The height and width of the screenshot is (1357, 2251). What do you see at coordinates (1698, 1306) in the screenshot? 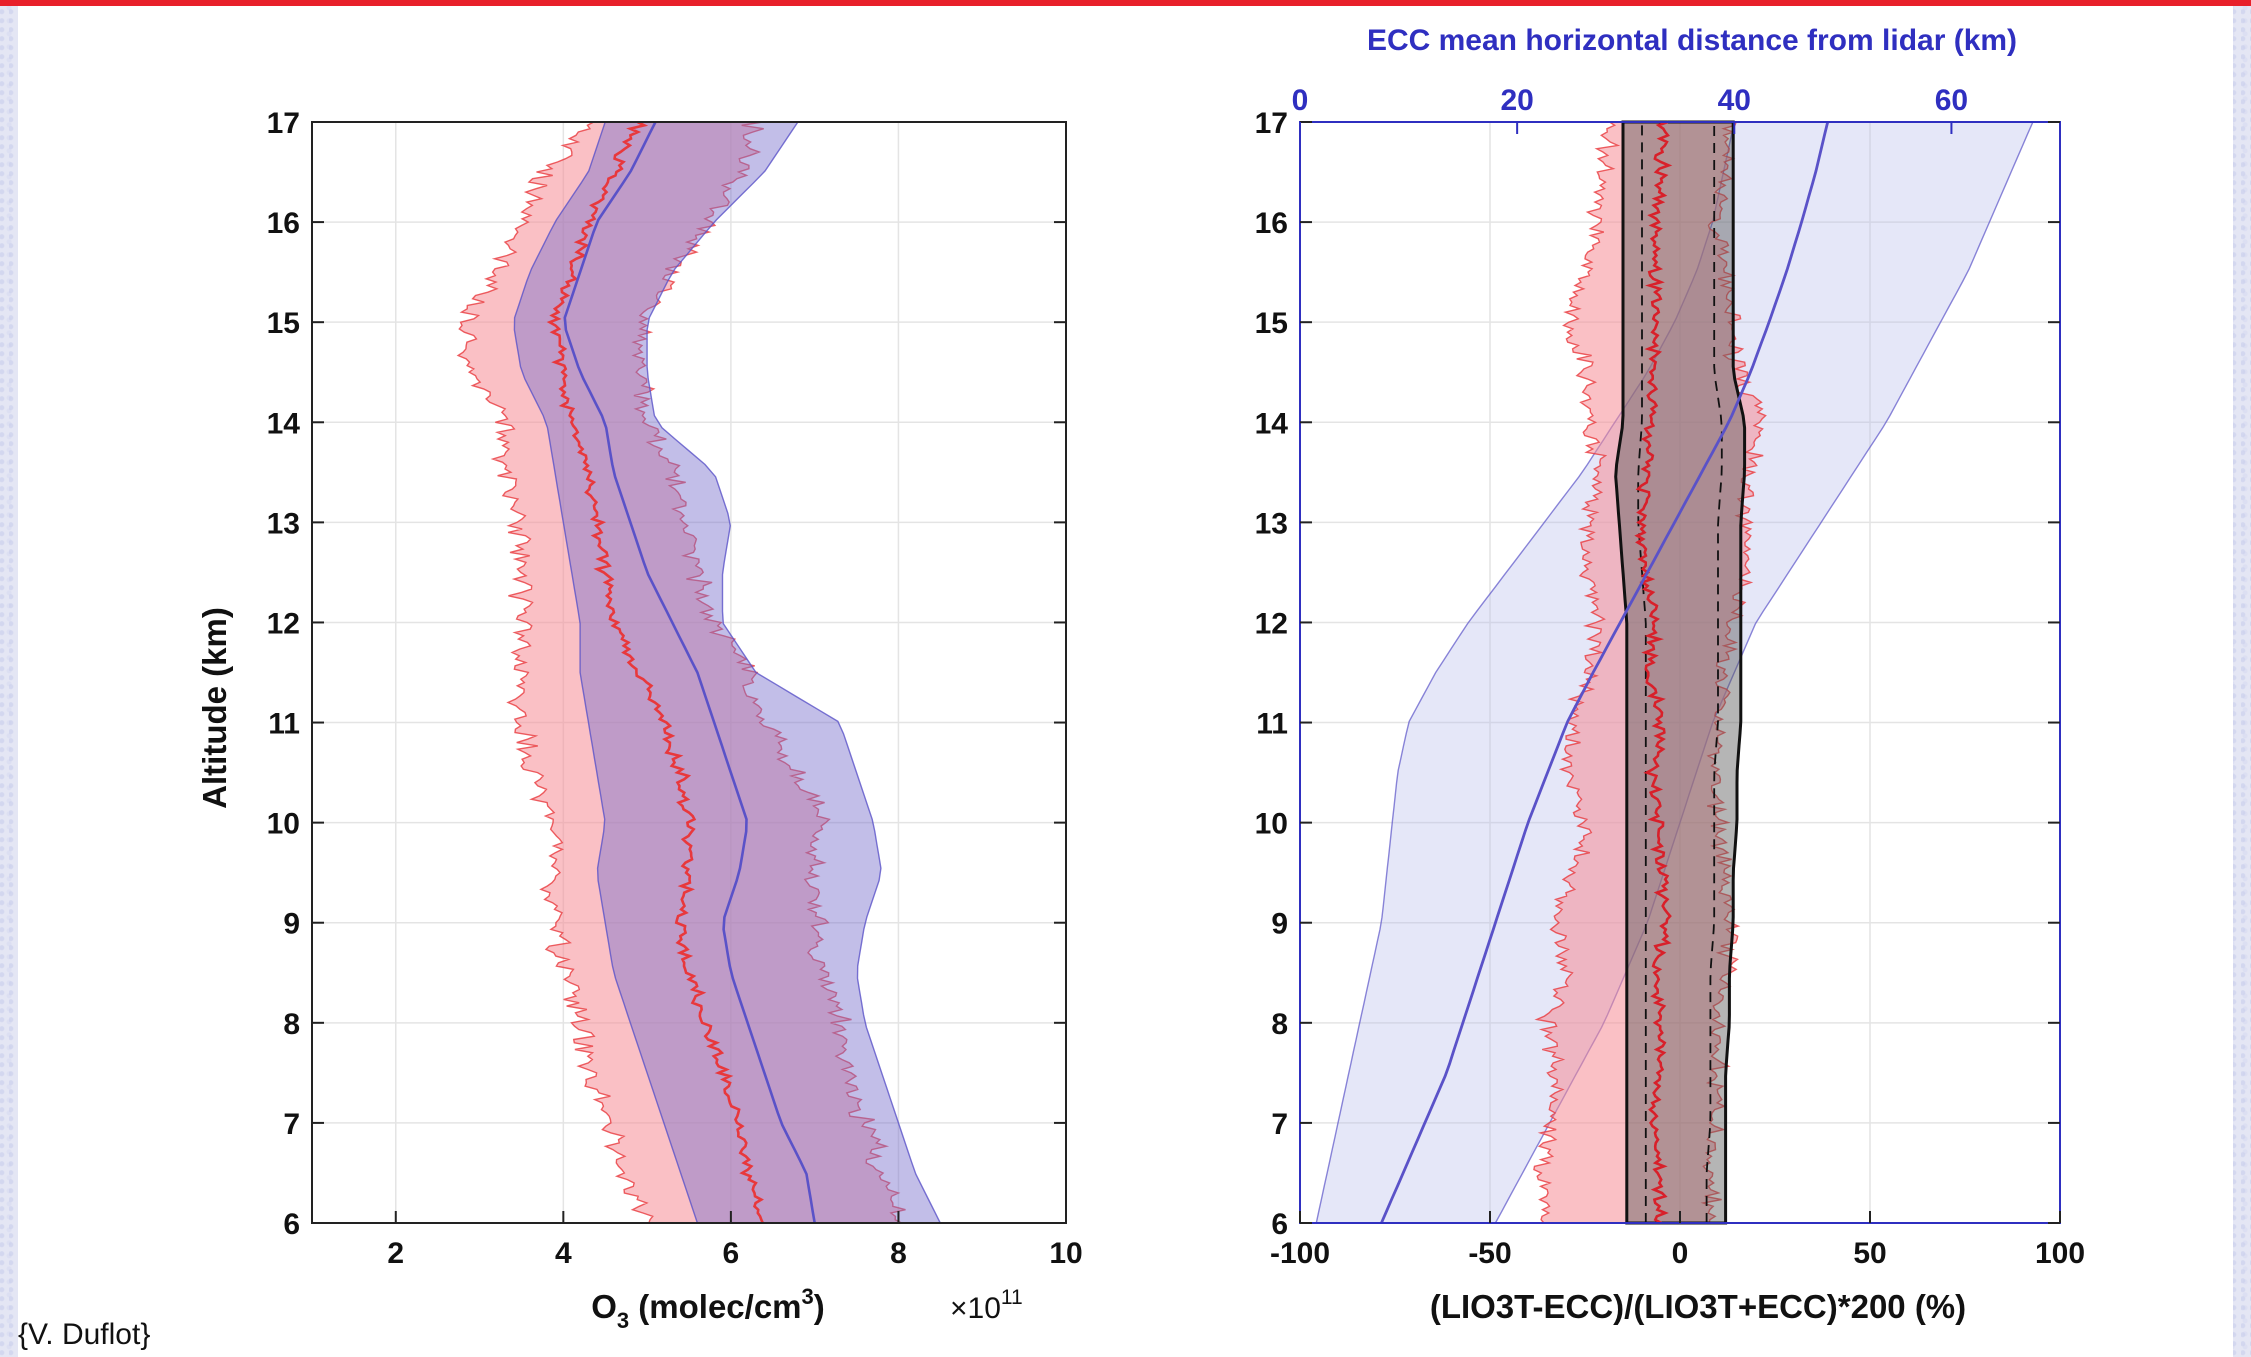
I see `right-x-axis-label: (LIO3T-ECC)/(LIO3T+ECC)*200 (%)` at bounding box center [1698, 1306].